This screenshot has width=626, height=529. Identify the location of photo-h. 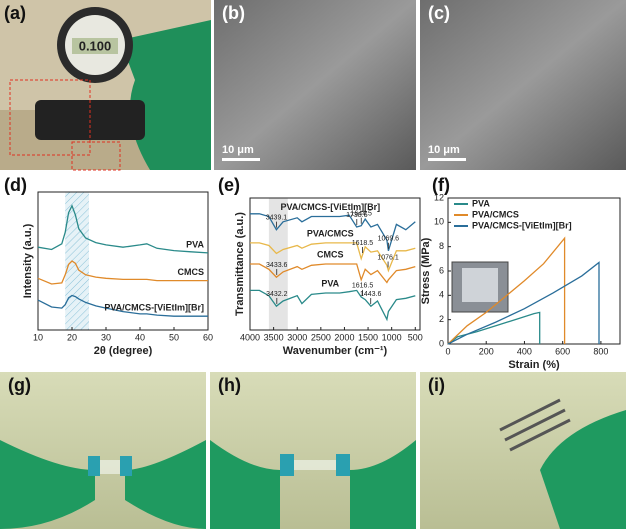
(313, 450).